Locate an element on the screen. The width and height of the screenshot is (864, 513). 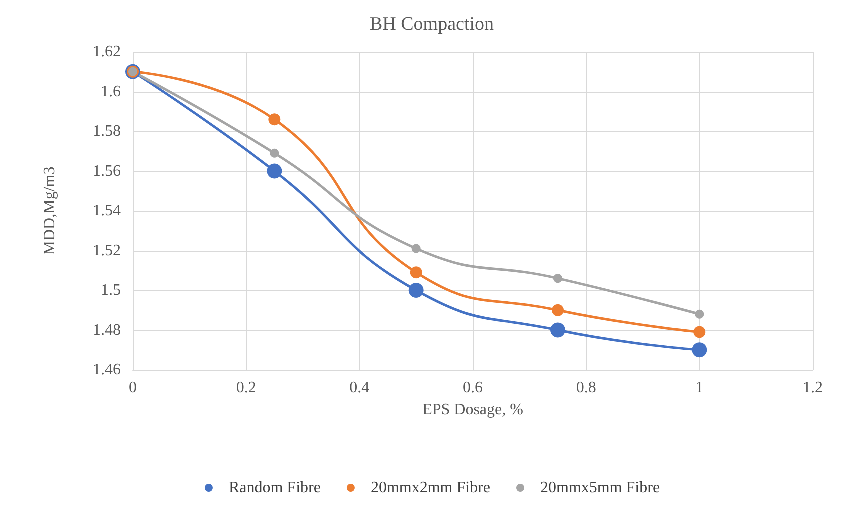
chart-title: BH Compaction is located at coordinates (432, 24).